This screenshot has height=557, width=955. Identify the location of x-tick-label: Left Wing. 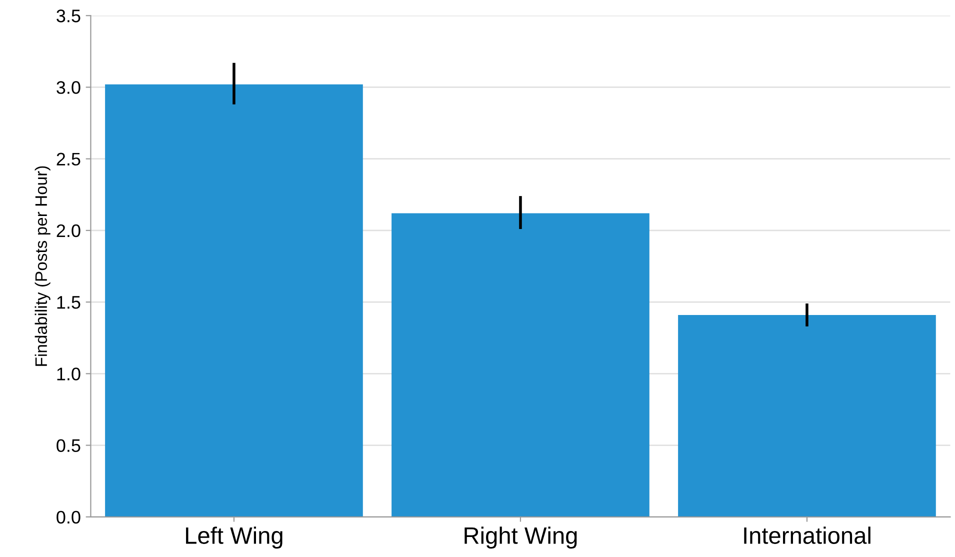
(234, 537).